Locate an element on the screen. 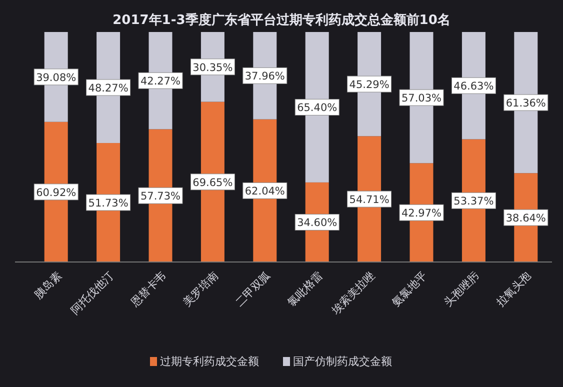 This screenshot has width=563, height=387. data-label: 37.96% is located at coordinates (264, 76).